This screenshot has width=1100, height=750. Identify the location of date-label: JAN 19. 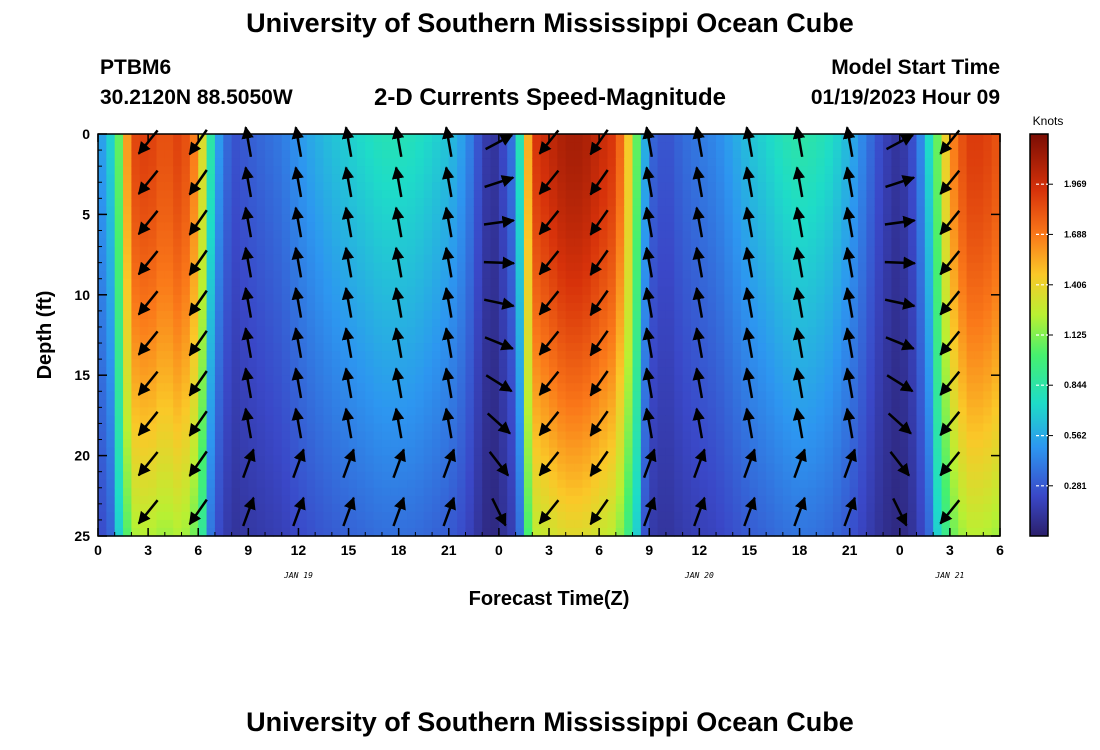
(298, 575).